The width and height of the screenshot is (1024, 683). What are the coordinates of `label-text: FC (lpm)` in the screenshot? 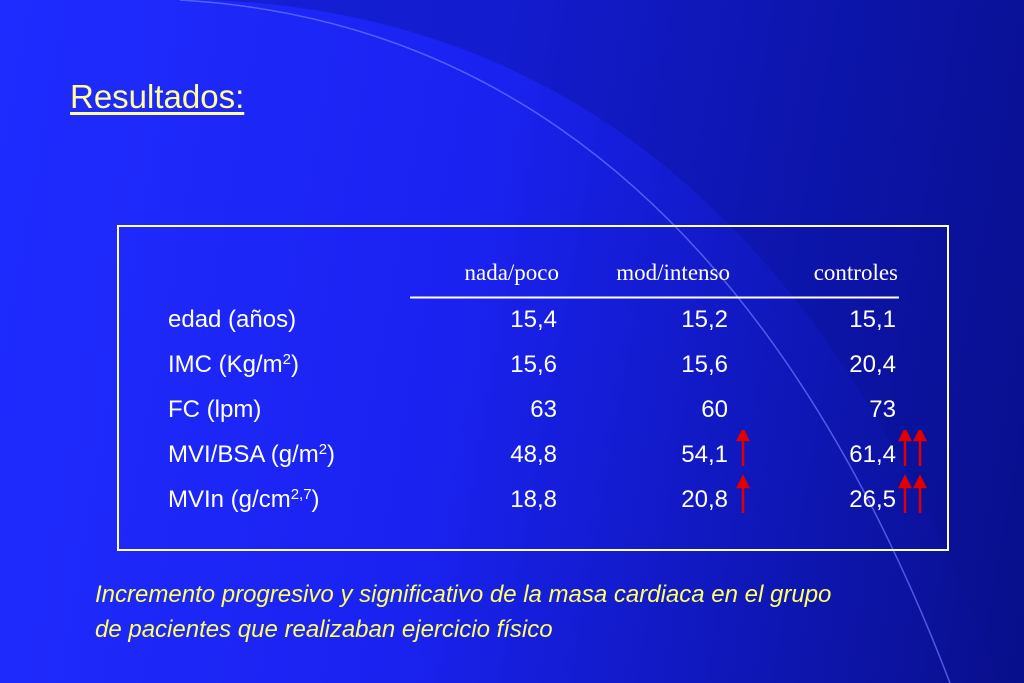 It's located at (215, 409).